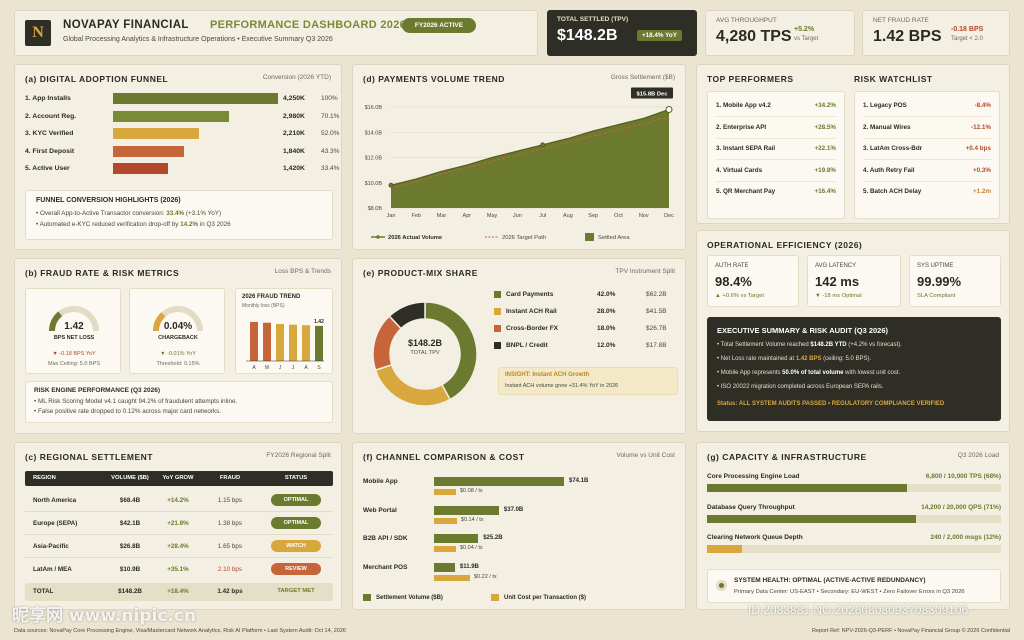 This screenshot has height=640, width=1024. What do you see at coordinates (403, 597) in the screenshot?
I see `channel-legend-volume: Settlement Volume ($B)` at bounding box center [403, 597].